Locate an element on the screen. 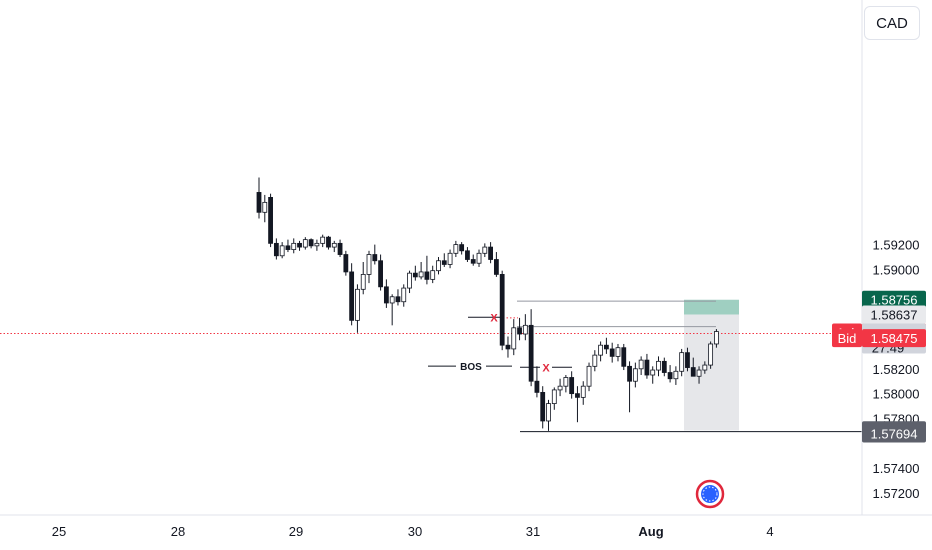  time-axis: 25 28 29 30 31 Aug 4 is located at coordinates (413, 531).